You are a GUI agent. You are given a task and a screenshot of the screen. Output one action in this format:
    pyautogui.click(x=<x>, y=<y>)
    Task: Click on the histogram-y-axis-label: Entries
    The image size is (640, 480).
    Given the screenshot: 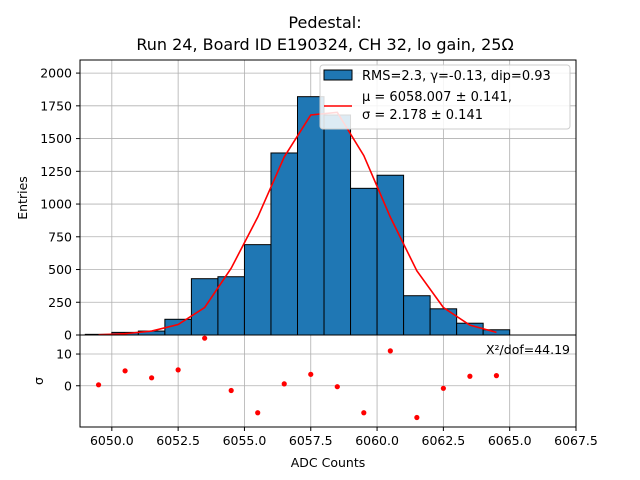 What is the action you would take?
    pyautogui.click(x=22, y=198)
    